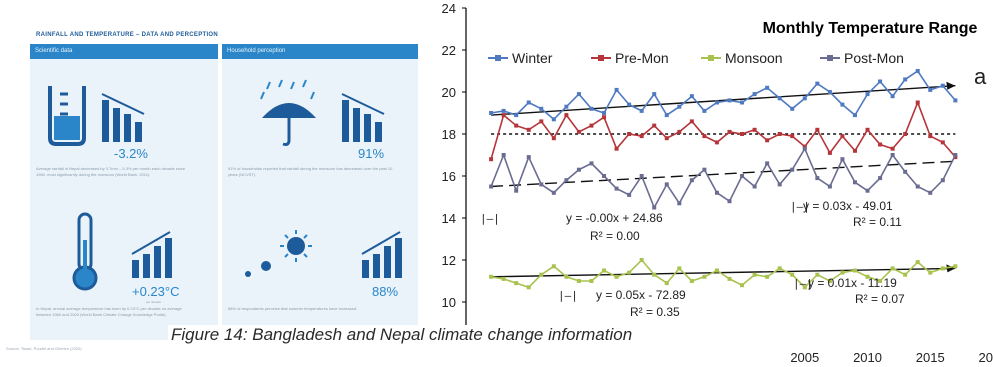  I want to click on temperature-perception-value: 88%, so click(385, 291).